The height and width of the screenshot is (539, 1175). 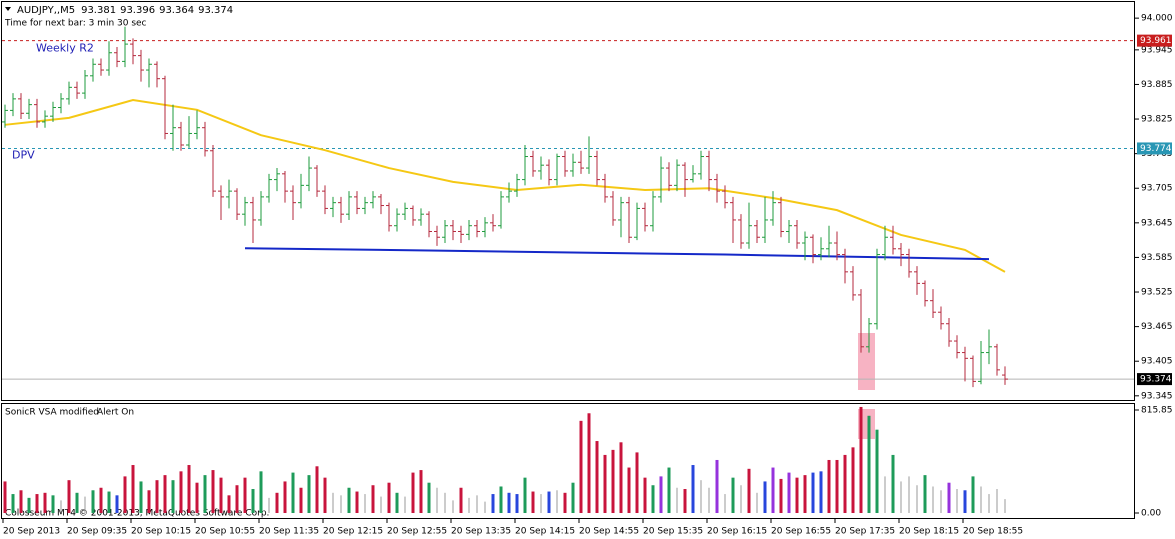 I want to click on level-price: 93.961, so click(x=1156, y=41).